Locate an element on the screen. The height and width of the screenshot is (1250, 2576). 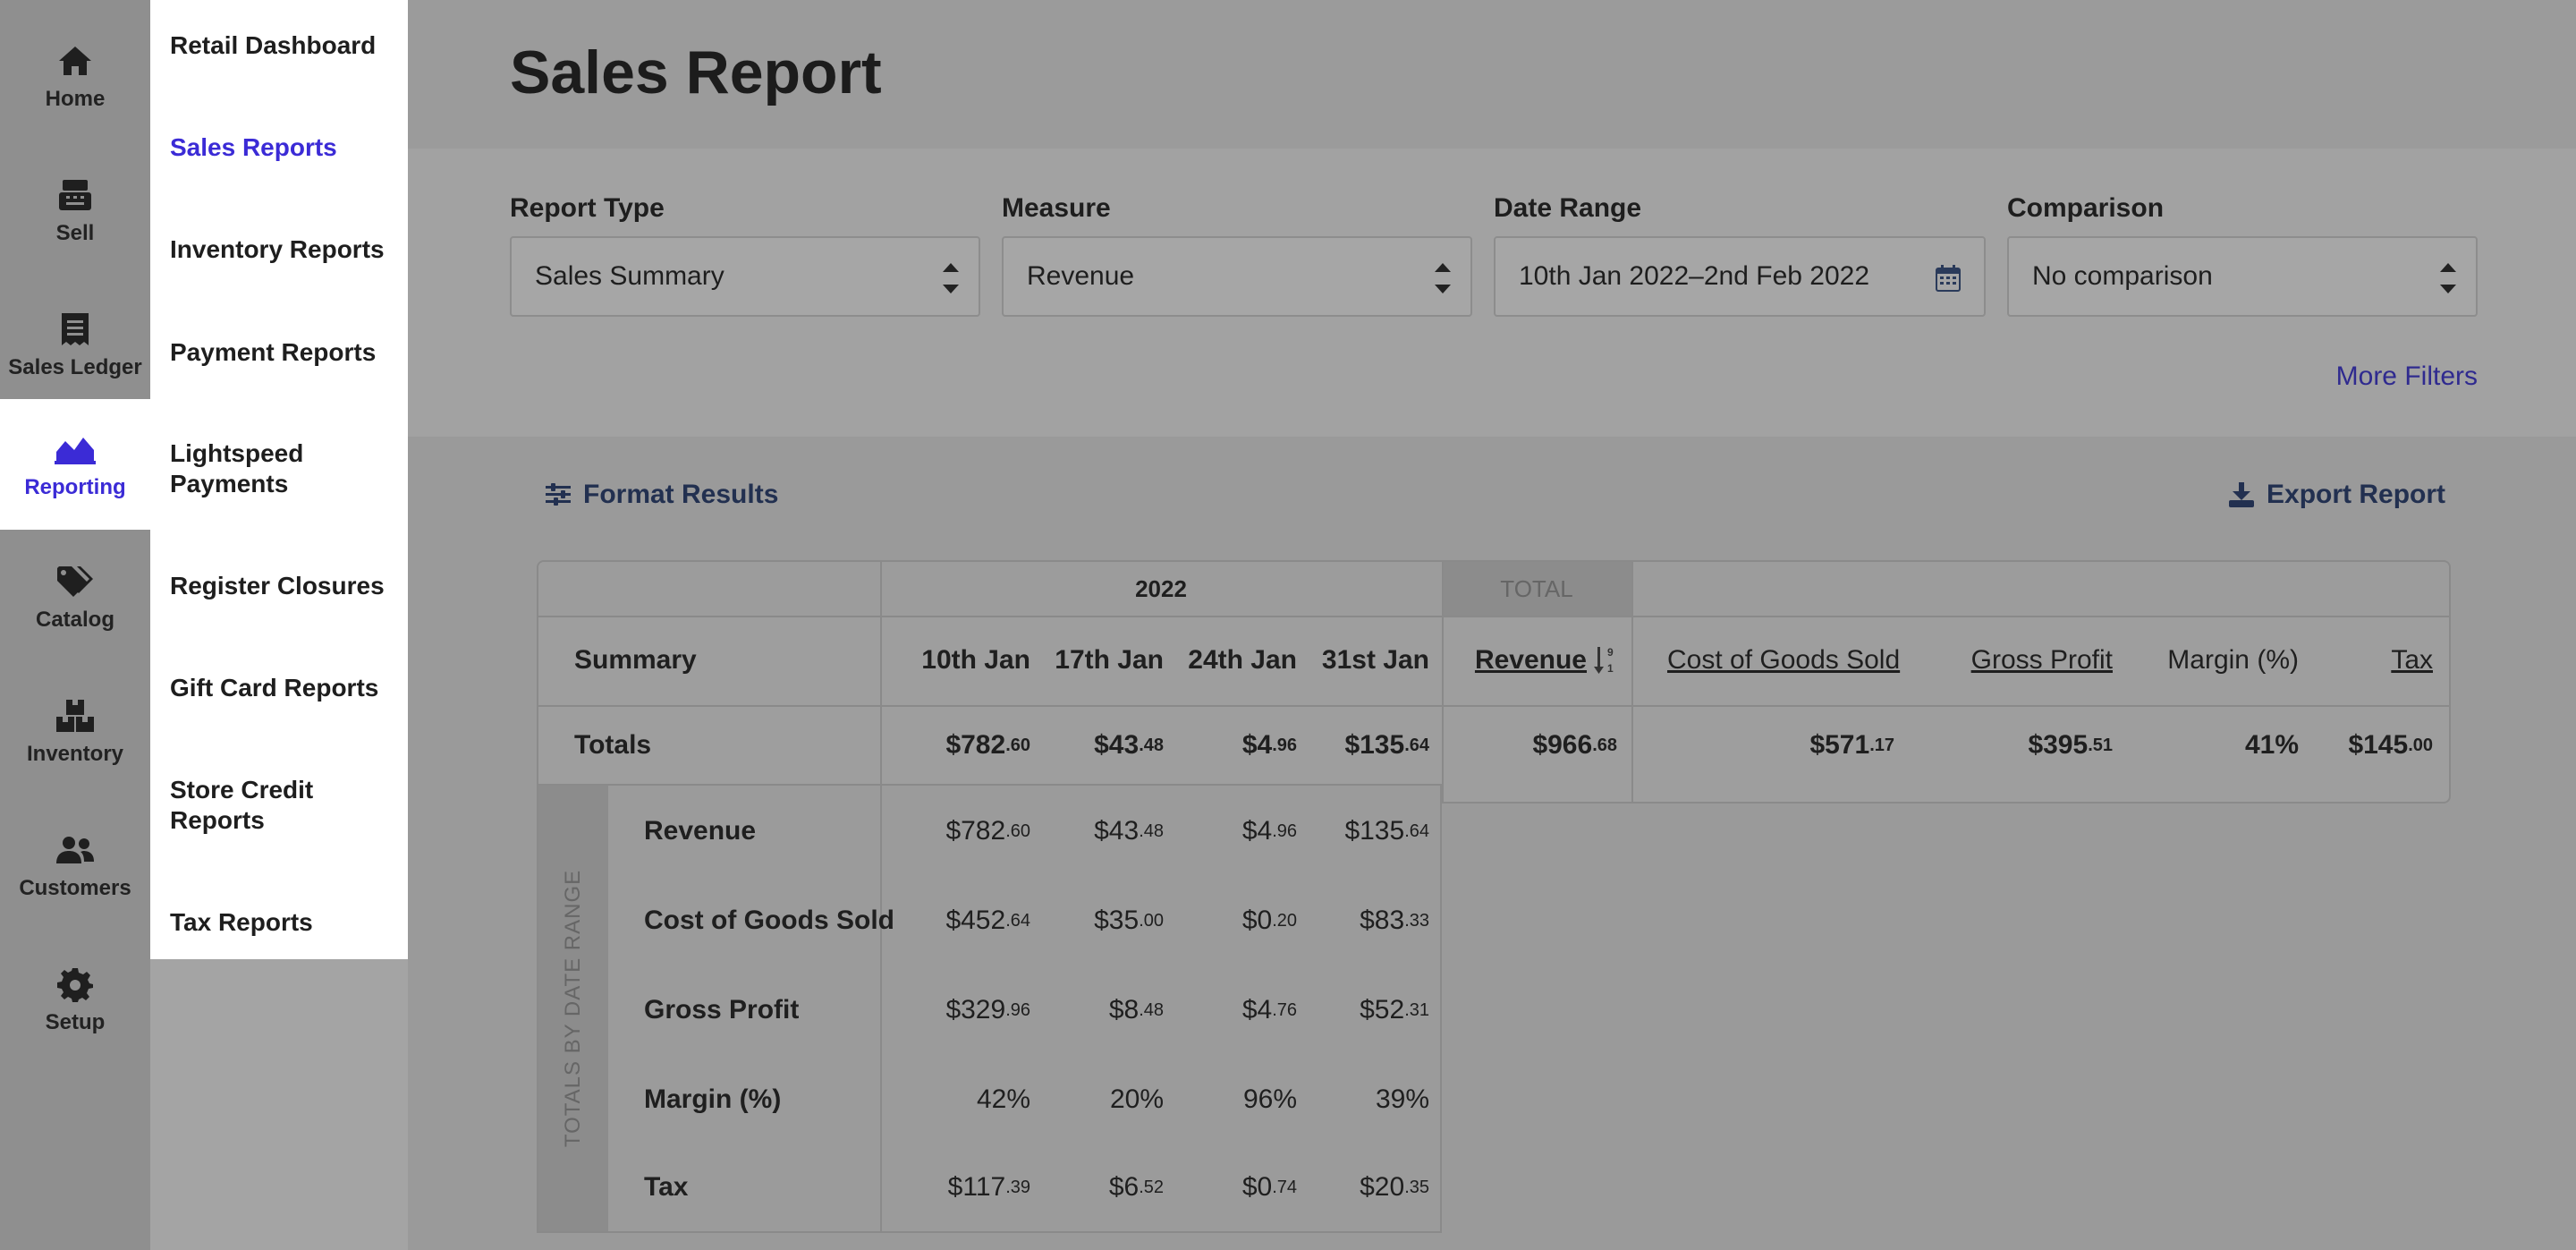
period-header: 10th Jan is located at coordinates (975, 660).